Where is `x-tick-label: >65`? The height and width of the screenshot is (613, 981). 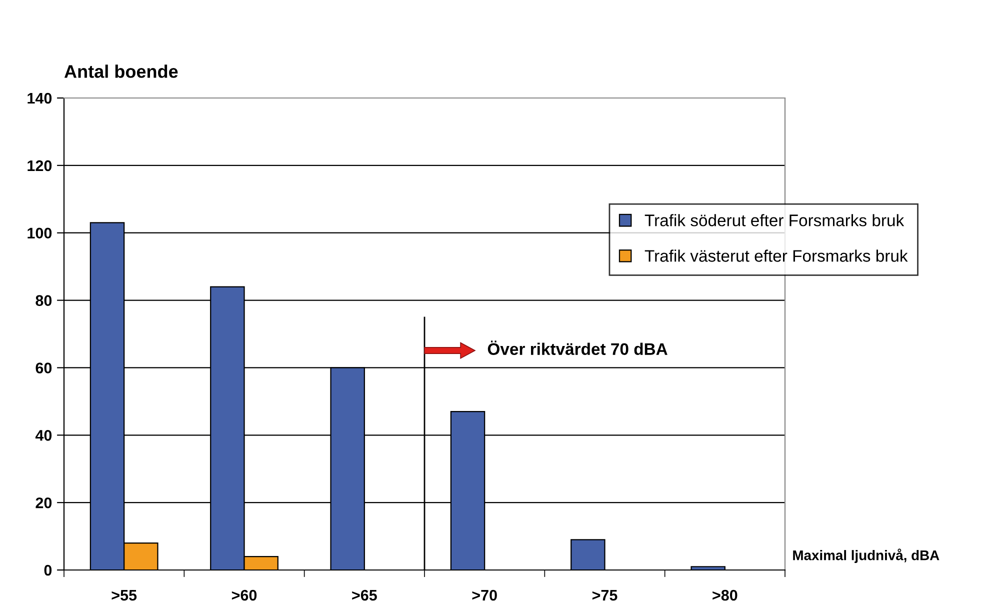 x-tick-label: >65 is located at coordinates (364, 595).